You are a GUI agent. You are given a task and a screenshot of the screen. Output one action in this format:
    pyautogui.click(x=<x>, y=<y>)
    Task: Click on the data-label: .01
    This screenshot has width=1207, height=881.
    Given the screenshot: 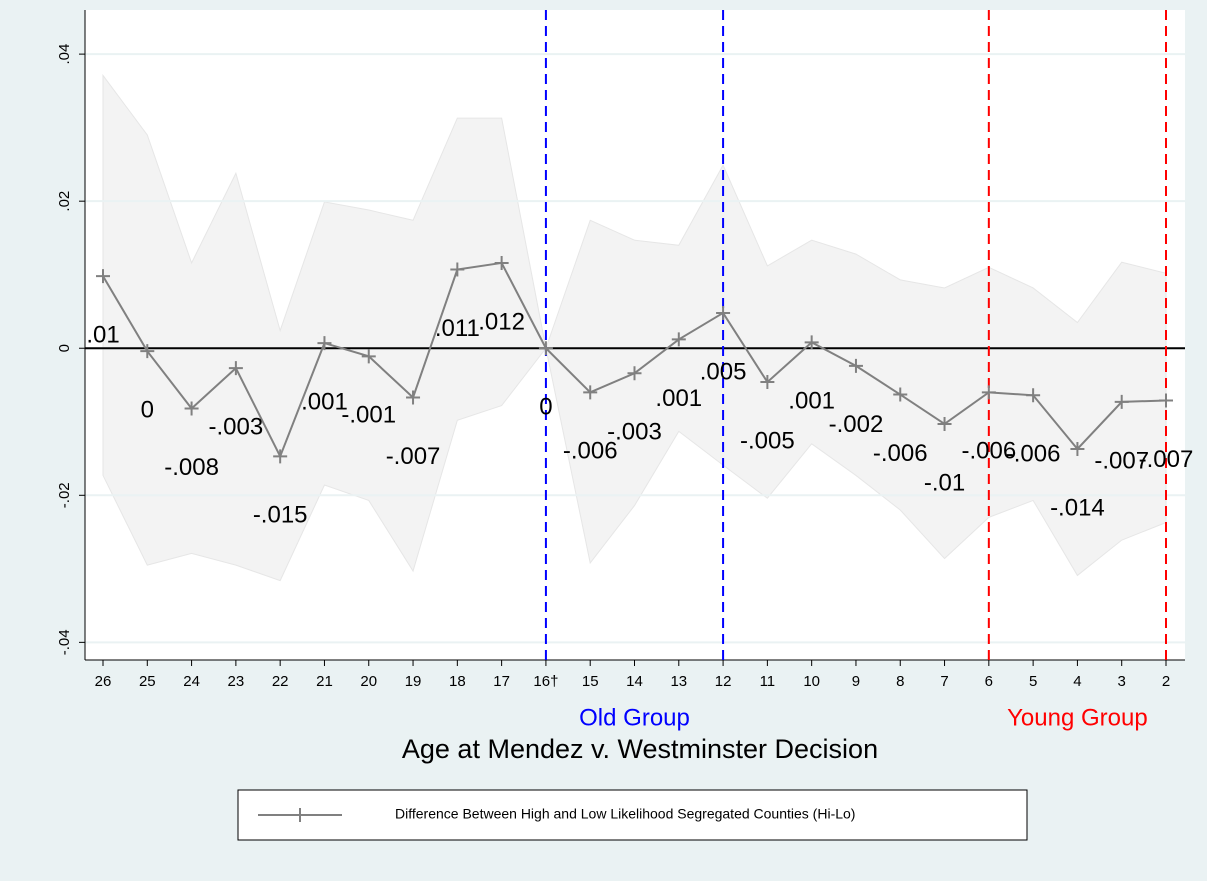 What is the action you would take?
    pyautogui.click(x=102, y=335)
    